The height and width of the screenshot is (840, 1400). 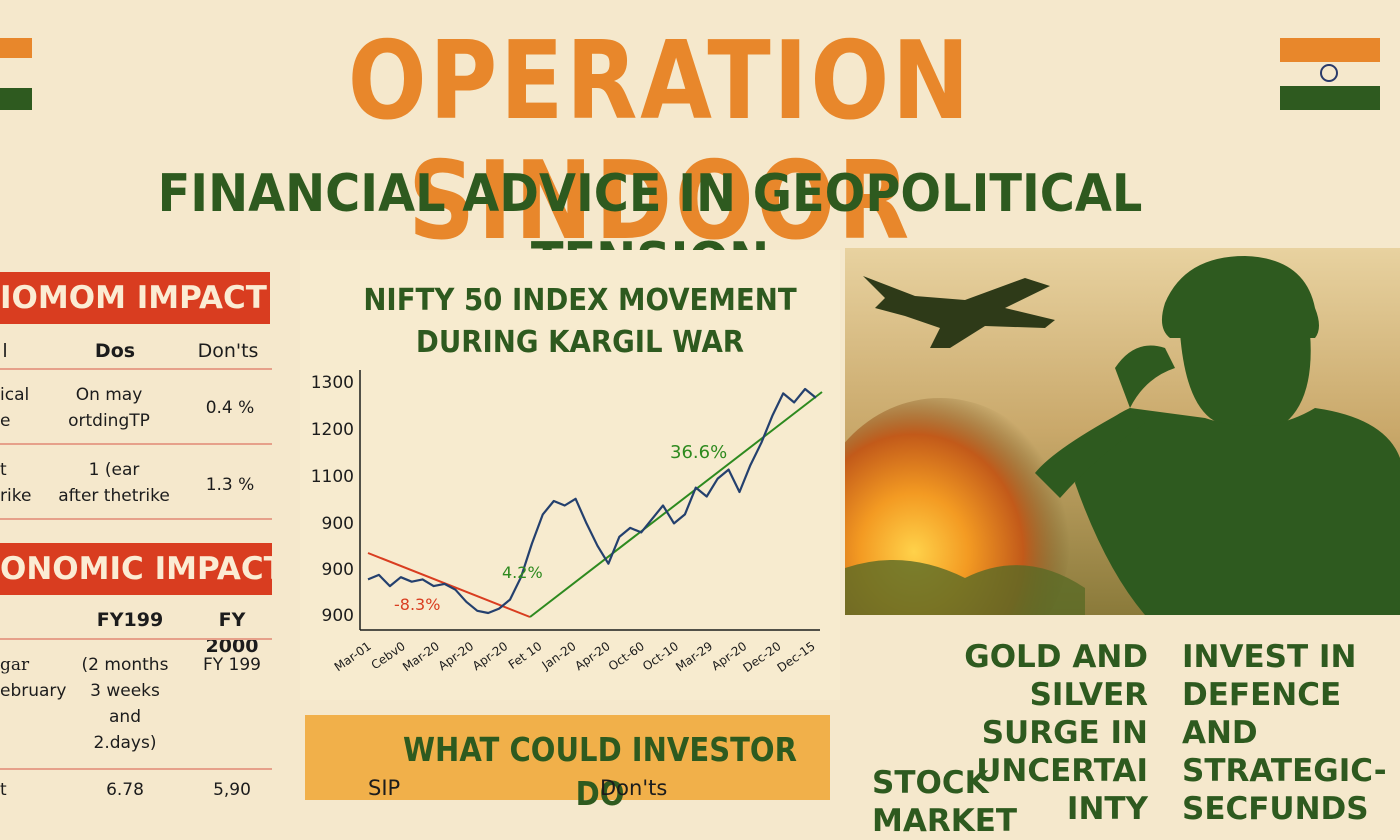 I want to click on trough-label: 4.2%, so click(x=522, y=572).